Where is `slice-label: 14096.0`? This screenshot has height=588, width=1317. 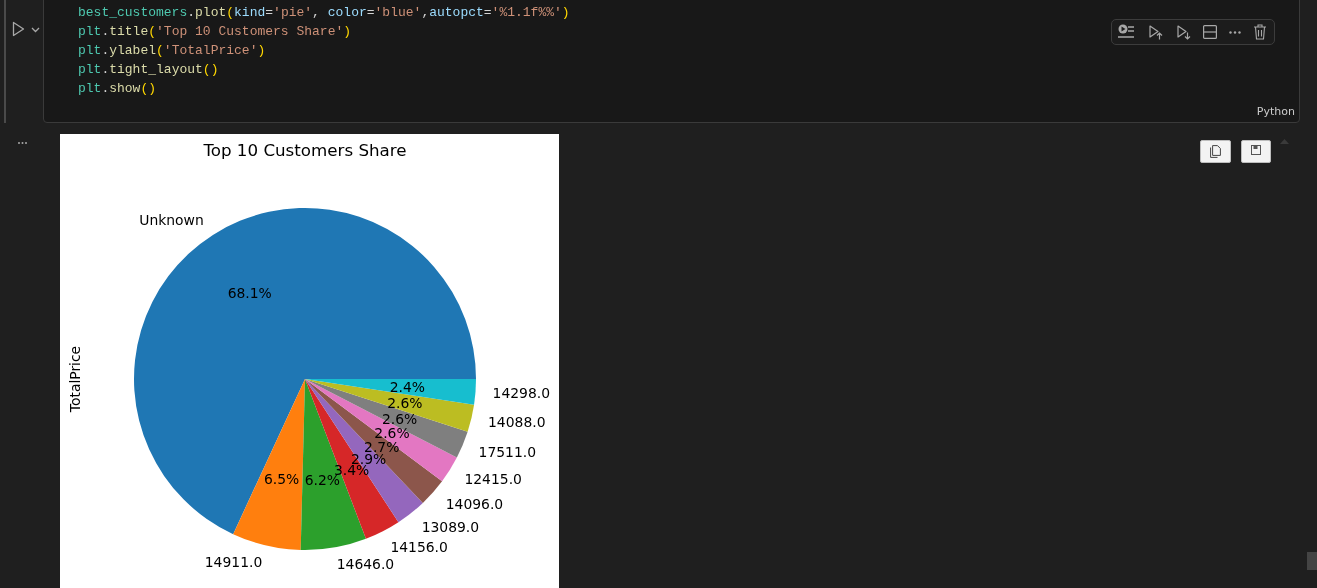 slice-label: 14096.0 is located at coordinates (474, 503).